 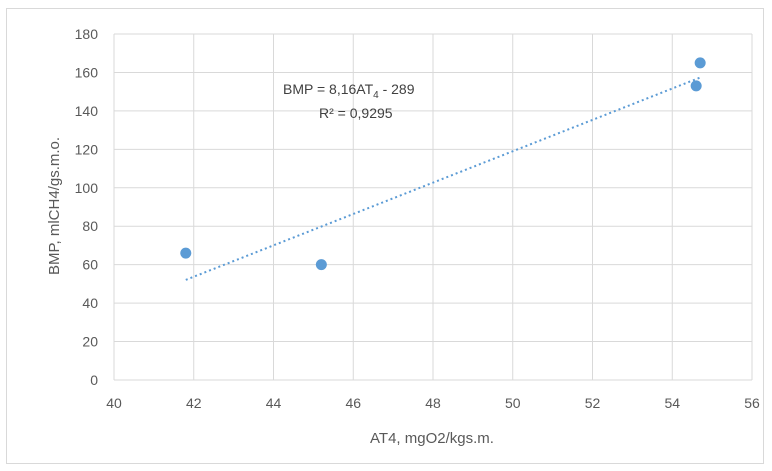 What do you see at coordinates (114, 403) in the screenshot?
I see `x-tick-label: 40` at bounding box center [114, 403].